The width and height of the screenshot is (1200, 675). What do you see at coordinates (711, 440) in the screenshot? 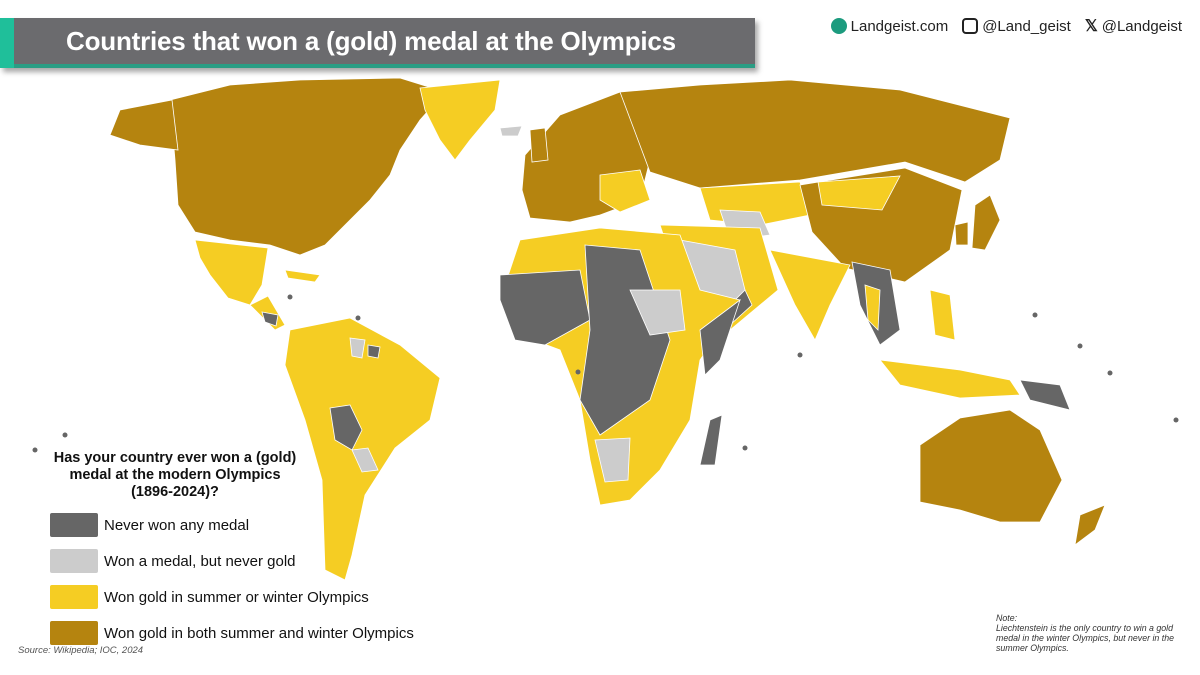
I see `region-madagascar` at bounding box center [711, 440].